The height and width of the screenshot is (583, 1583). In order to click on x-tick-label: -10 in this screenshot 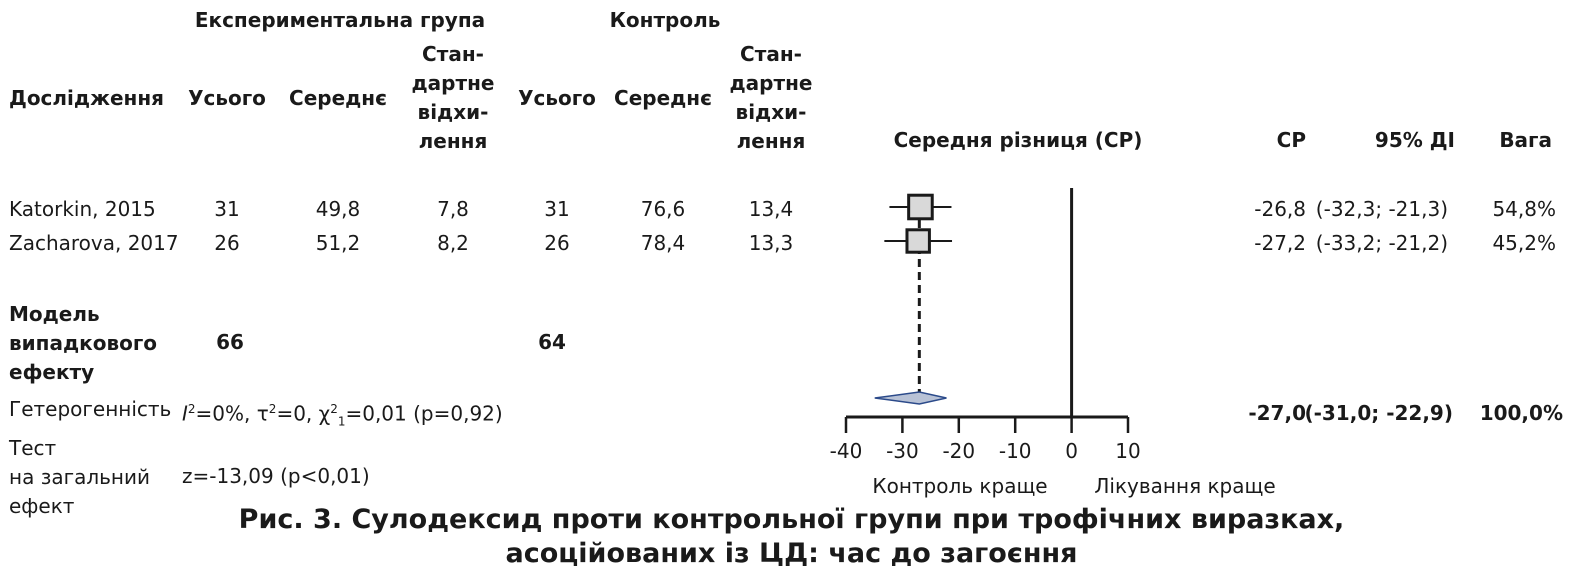, I will do `click(1015, 451)`.